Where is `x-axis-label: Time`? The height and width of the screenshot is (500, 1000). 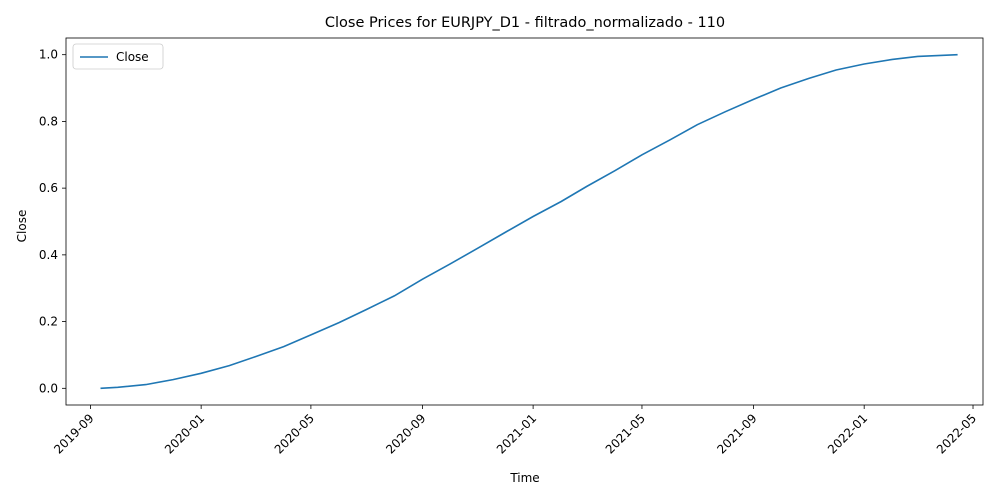
x-axis-label: Time is located at coordinates (524, 478).